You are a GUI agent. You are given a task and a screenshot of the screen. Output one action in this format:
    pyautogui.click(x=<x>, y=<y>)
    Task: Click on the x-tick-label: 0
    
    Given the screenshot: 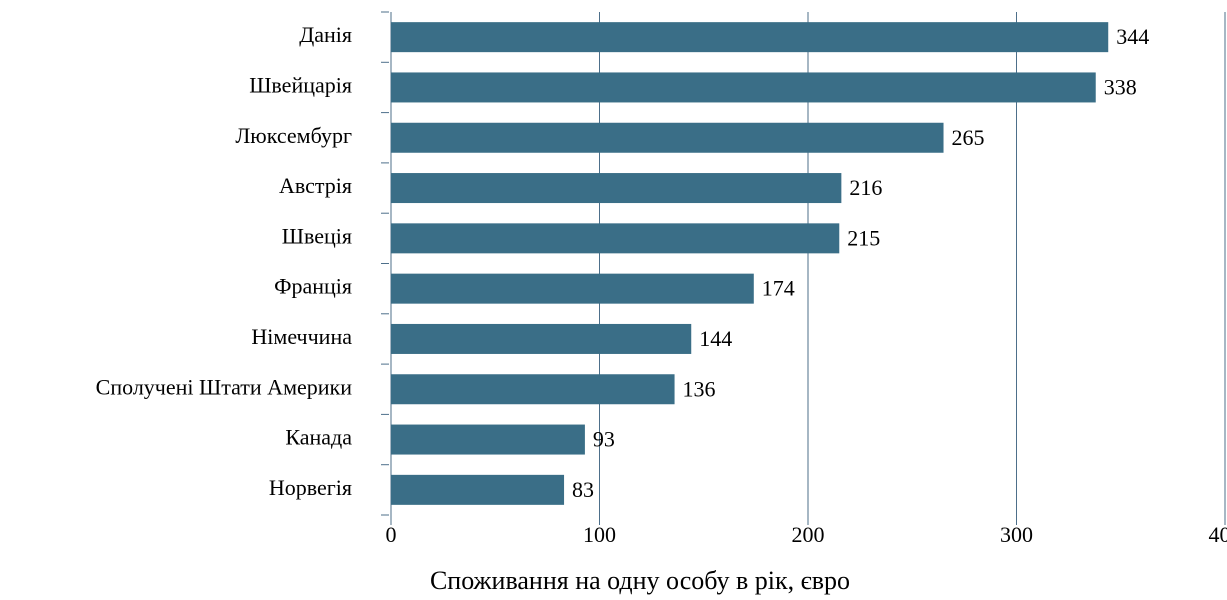 What is the action you would take?
    pyautogui.click(x=391, y=534)
    